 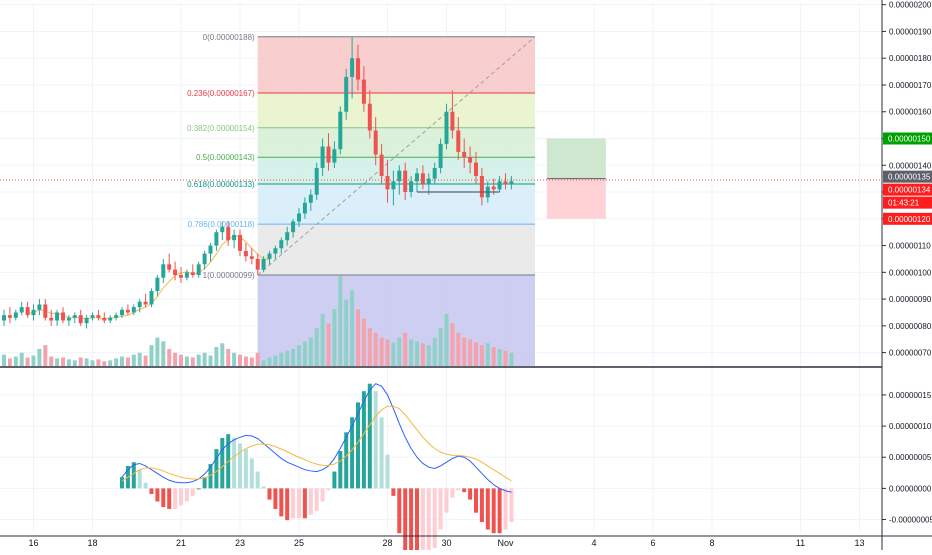 What do you see at coordinates (92, 543) in the screenshot?
I see `time-axis-label: 18` at bounding box center [92, 543].